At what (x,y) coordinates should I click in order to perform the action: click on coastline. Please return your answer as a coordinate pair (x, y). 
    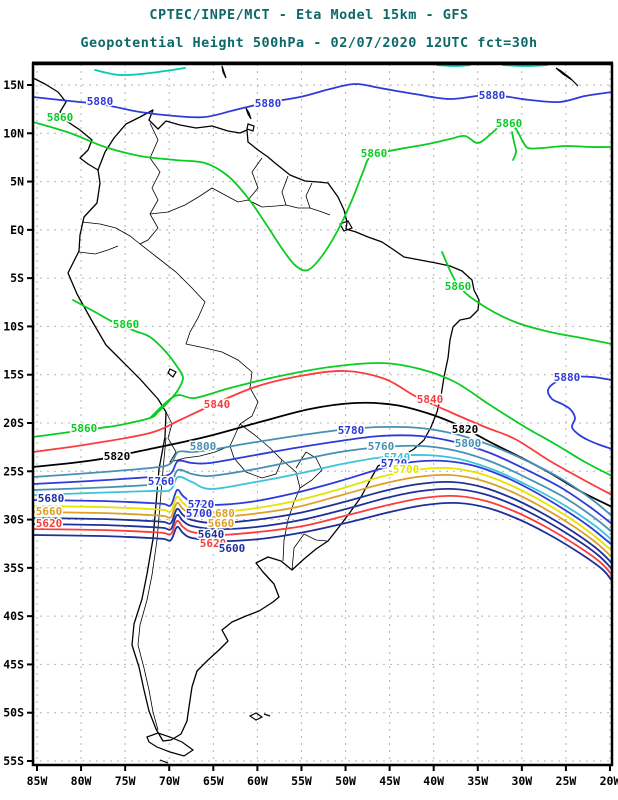
    Looking at the image, I should click on (66, 124).